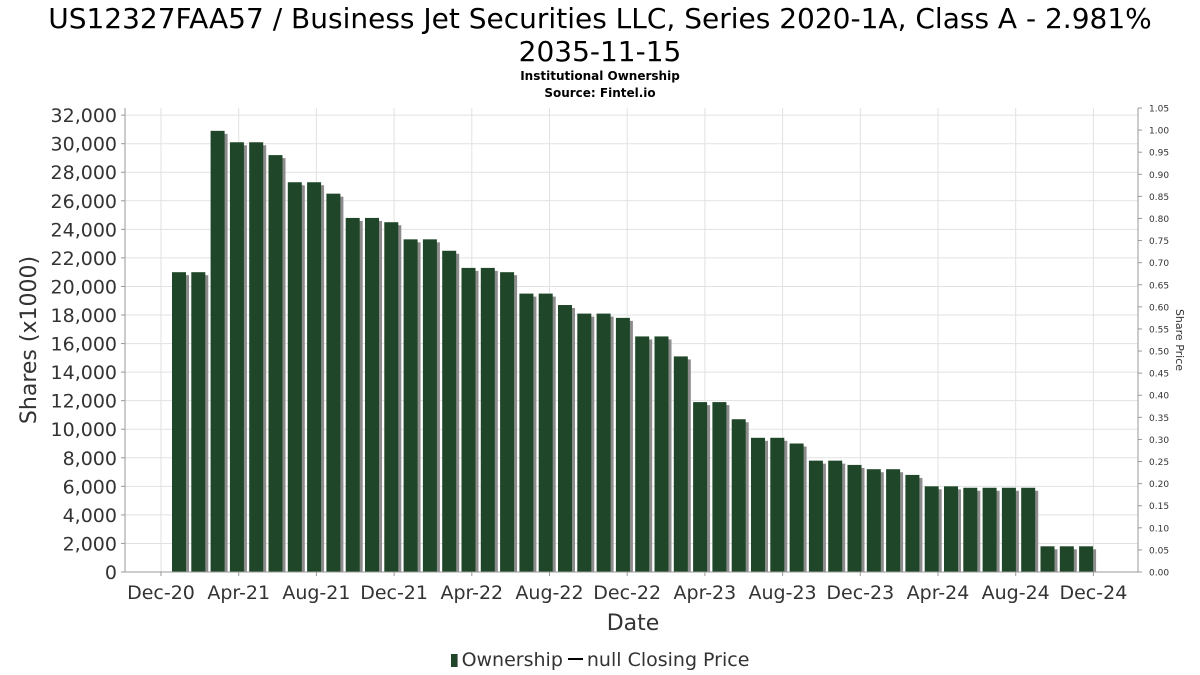 The height and width of the screenshot is (675, 1200). I want to click on x-tick-label: Dec-20, so click(161, 593).